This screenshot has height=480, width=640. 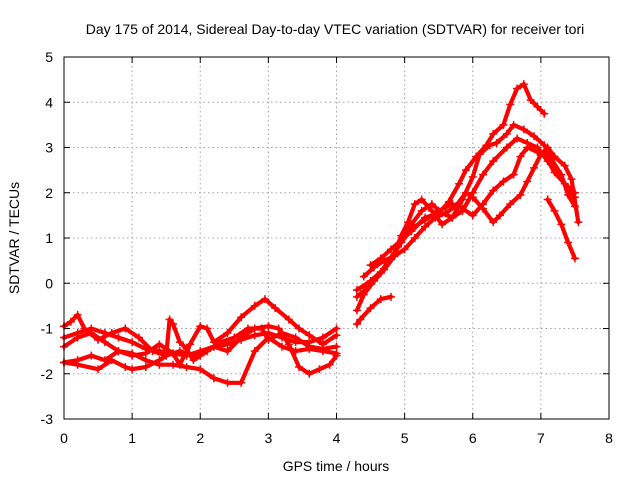 I want to click on y-tick-labels: -3 -2 -1 0 1 2 3 4 5, so click(x=47, y=238).